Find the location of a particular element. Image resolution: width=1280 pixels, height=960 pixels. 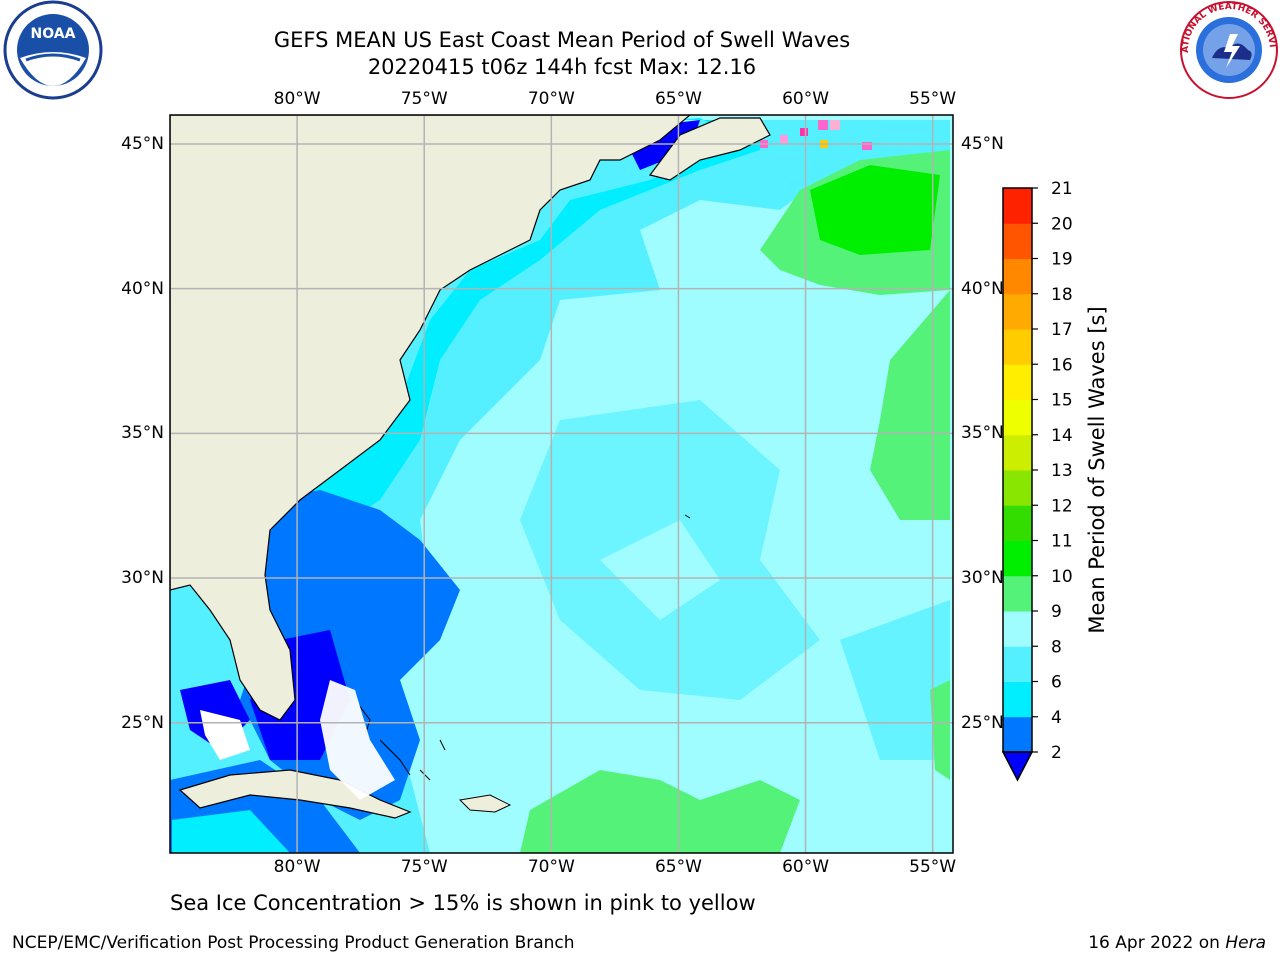

credit-right: 16 Apr 2022 on Hera is located at coordinates (1177, 943).